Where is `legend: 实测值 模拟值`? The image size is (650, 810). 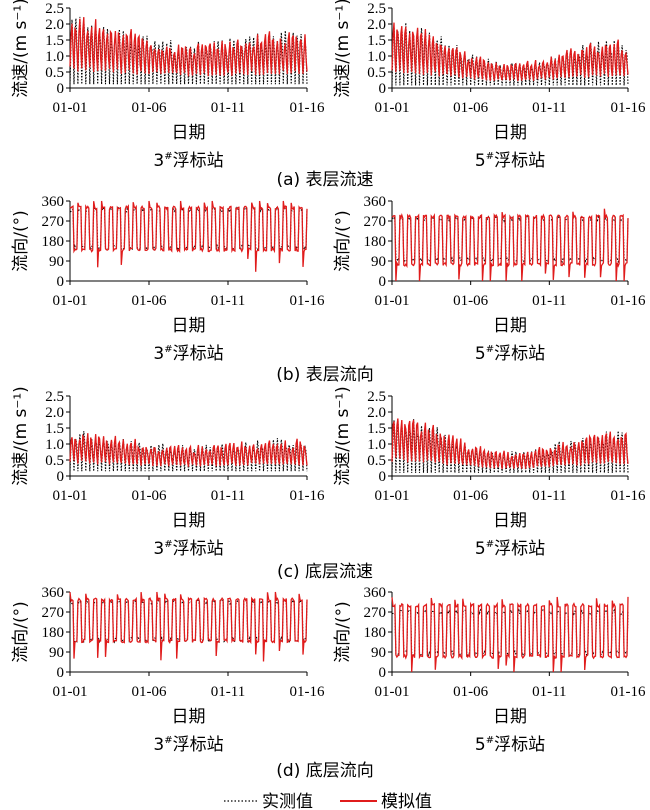 legend: 实测值 模拟值 is located at coordinates (328, 801).